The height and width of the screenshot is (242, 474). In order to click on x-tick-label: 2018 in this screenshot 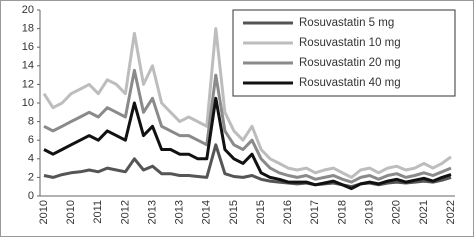, I will do `click(342, 212)`.